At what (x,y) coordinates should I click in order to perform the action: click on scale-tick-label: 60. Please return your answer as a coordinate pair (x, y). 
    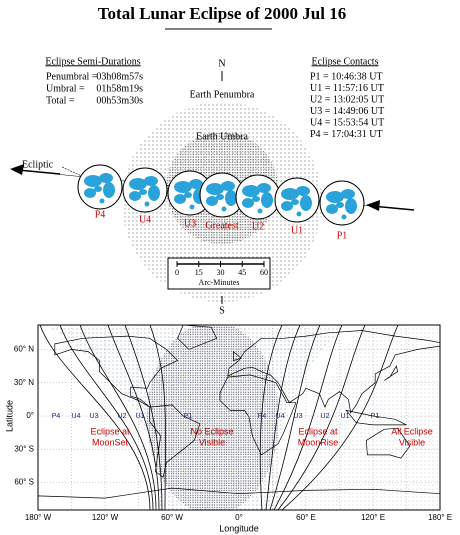
    Looking at the image, I should click on (264, 272).